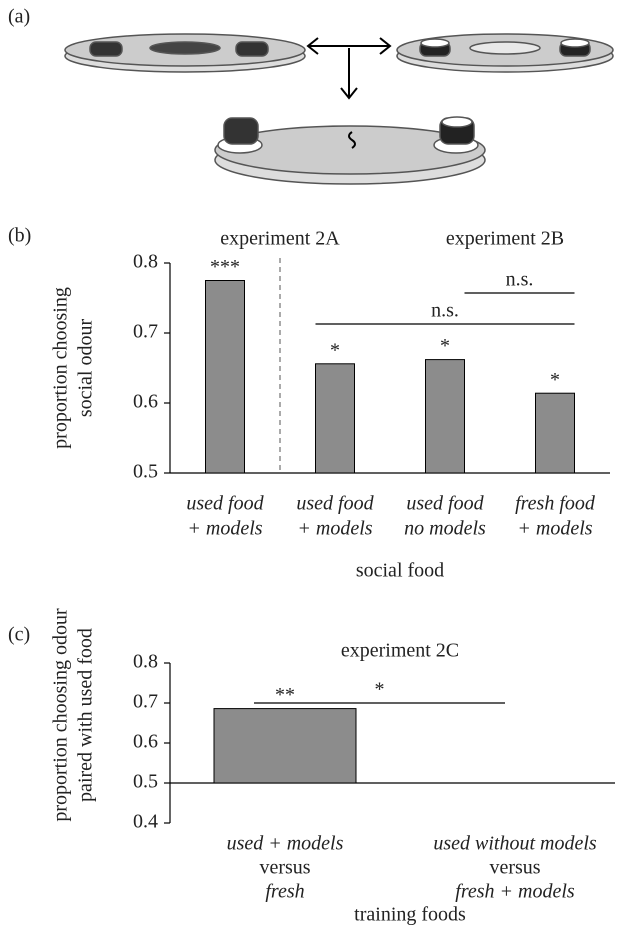 The height and width of the screenshot is (928, 629). Describe the element at coordinates (225, 267) in the screenshot. I see `significance-label: ***` at that location.